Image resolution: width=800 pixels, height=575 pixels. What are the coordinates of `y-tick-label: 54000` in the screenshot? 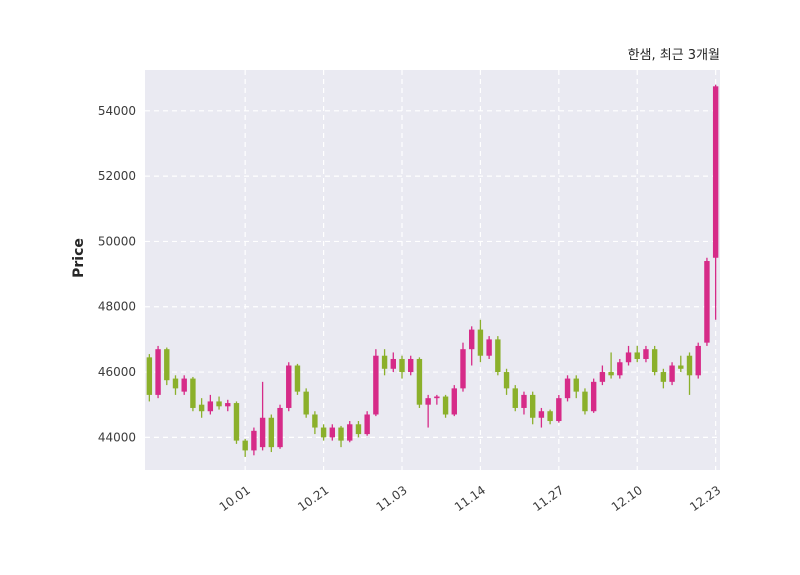 It's located at (117, 111).